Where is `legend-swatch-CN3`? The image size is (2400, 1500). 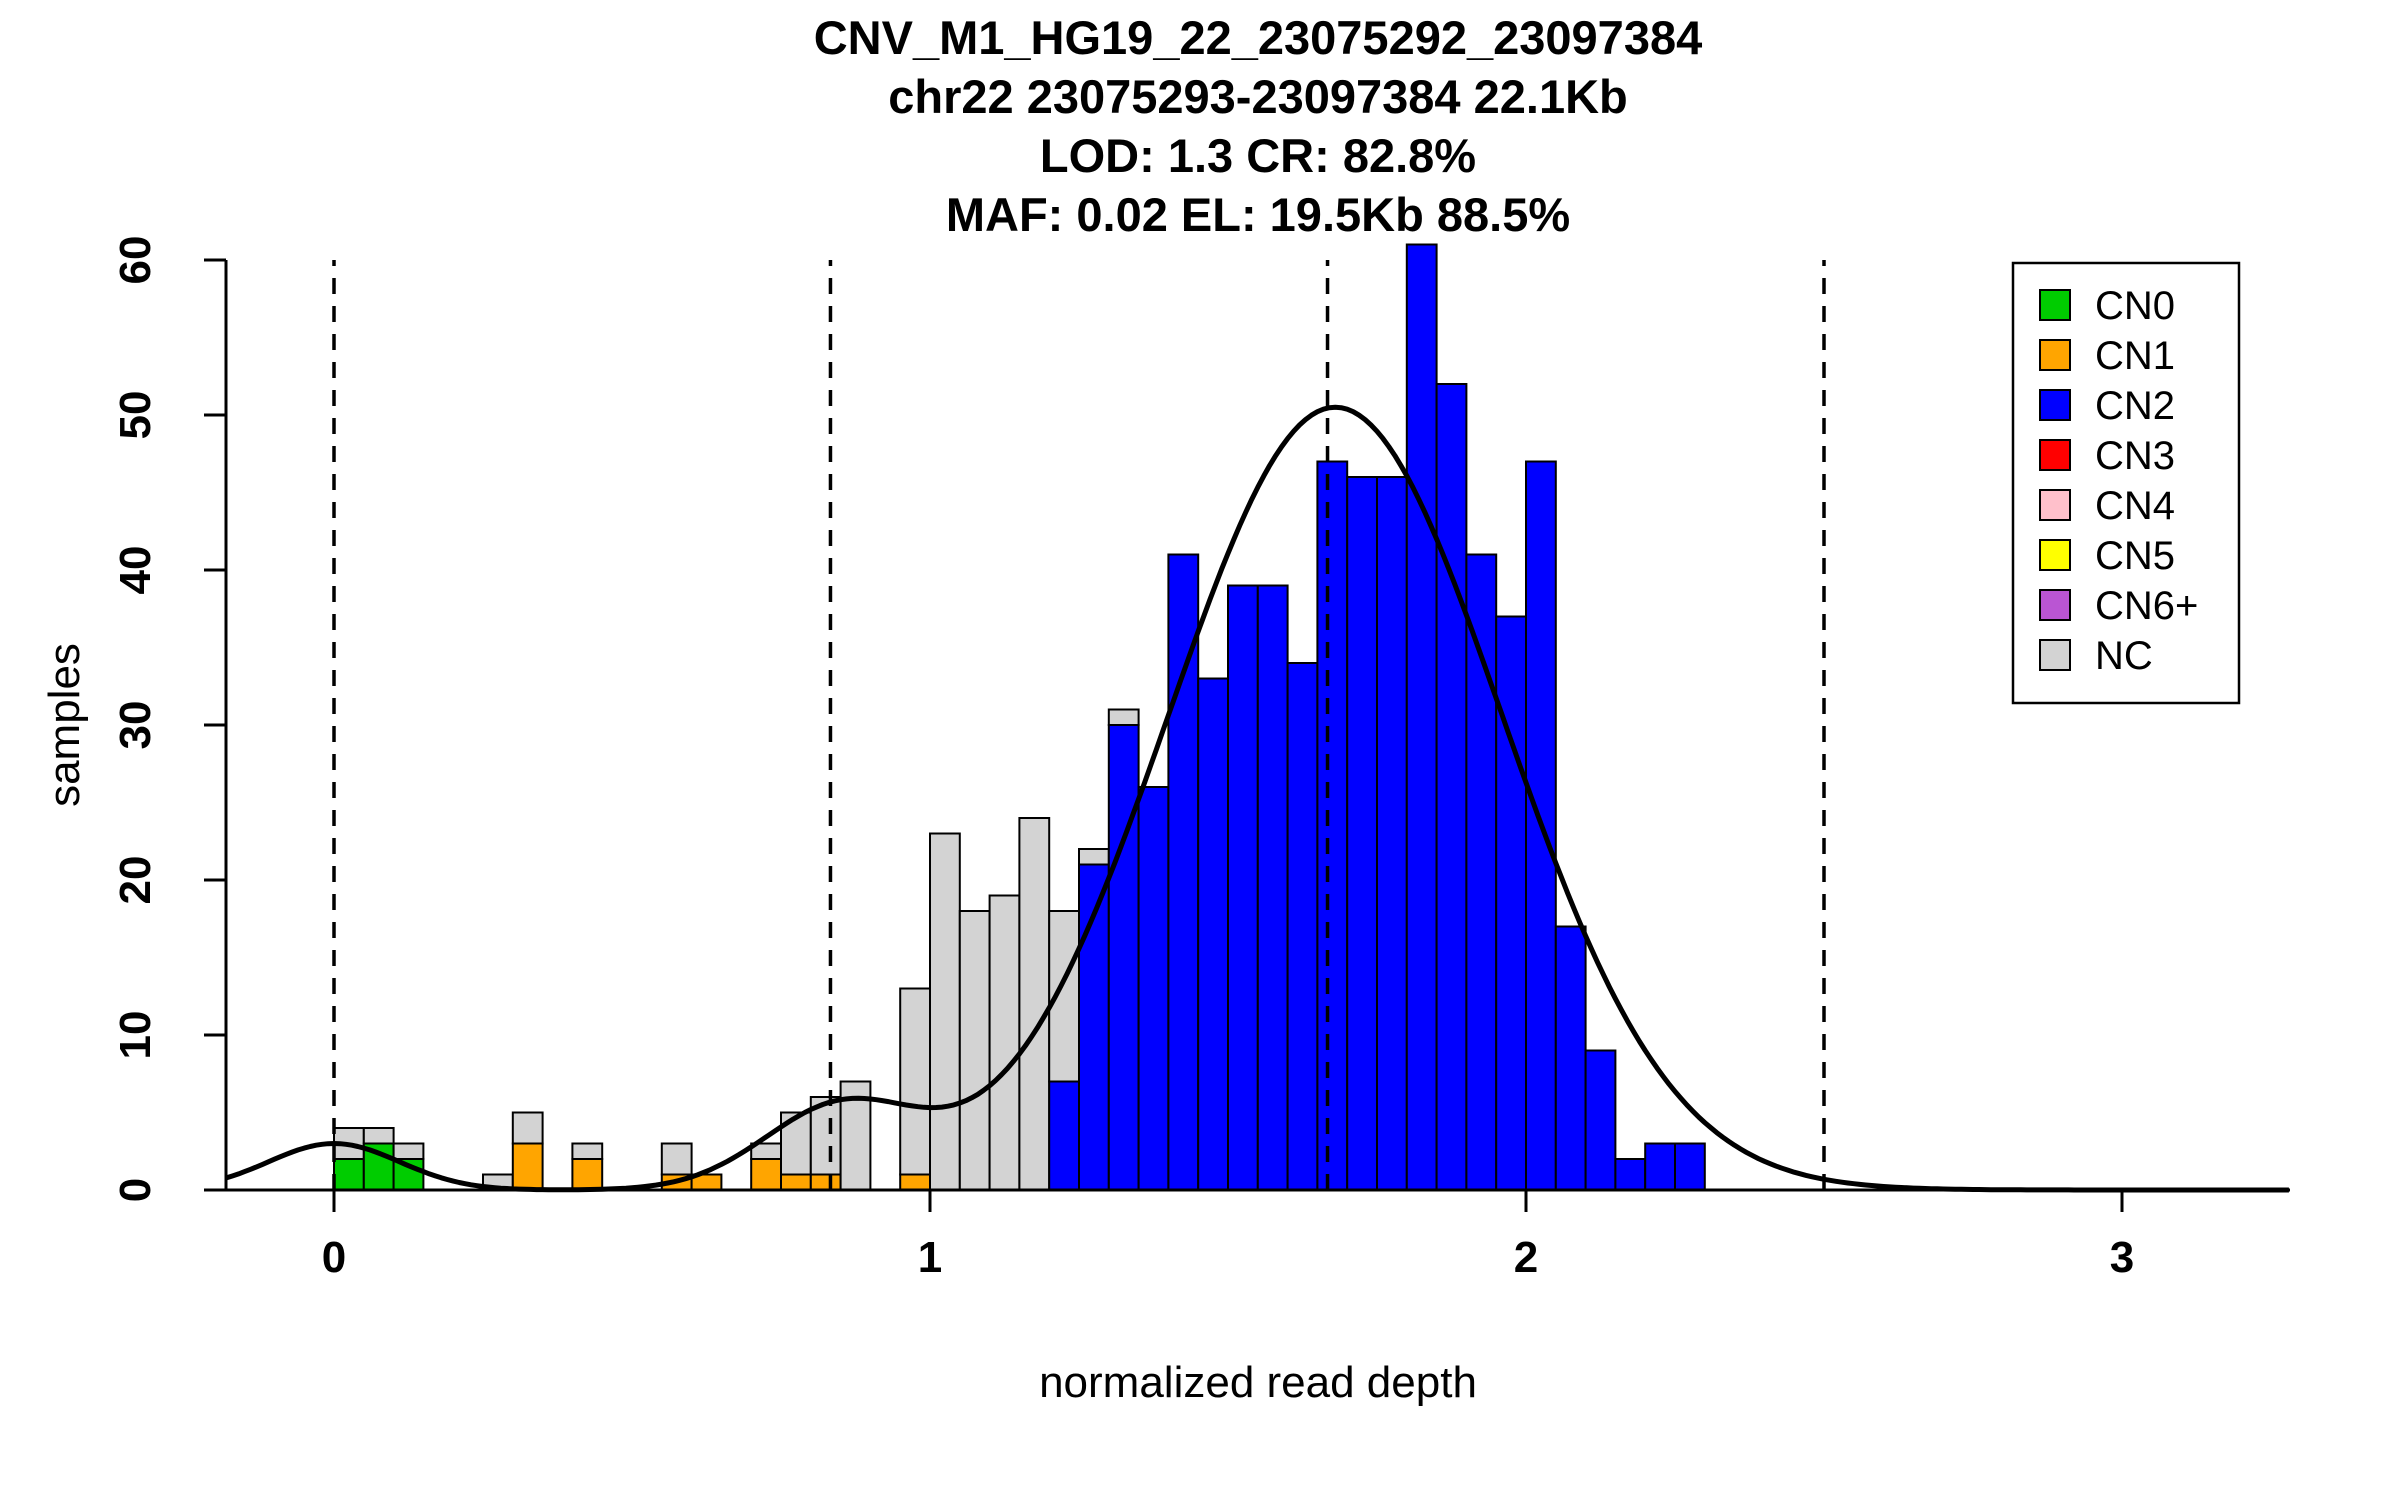 legend-swatch-CN3 is located at coordinates (2055, 455).